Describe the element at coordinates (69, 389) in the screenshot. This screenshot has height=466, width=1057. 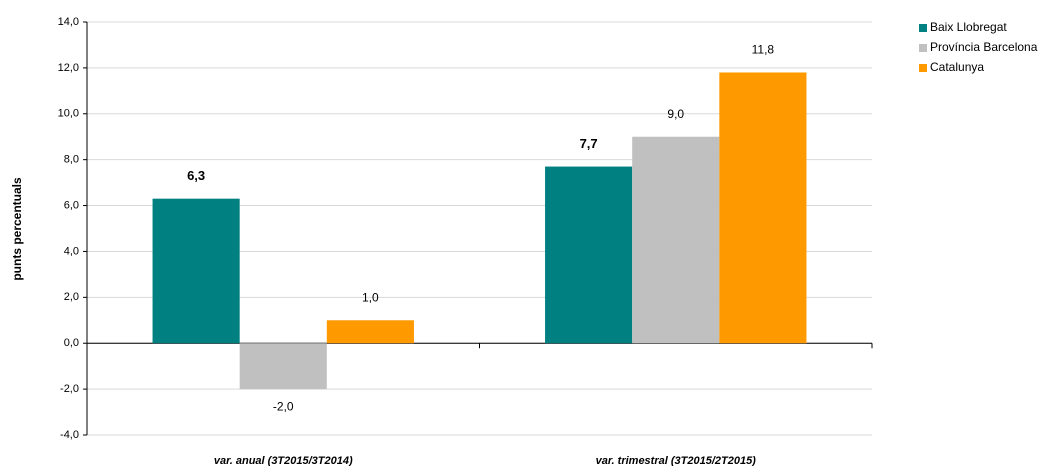
I see `y-tick-label: -2,0` at that location.